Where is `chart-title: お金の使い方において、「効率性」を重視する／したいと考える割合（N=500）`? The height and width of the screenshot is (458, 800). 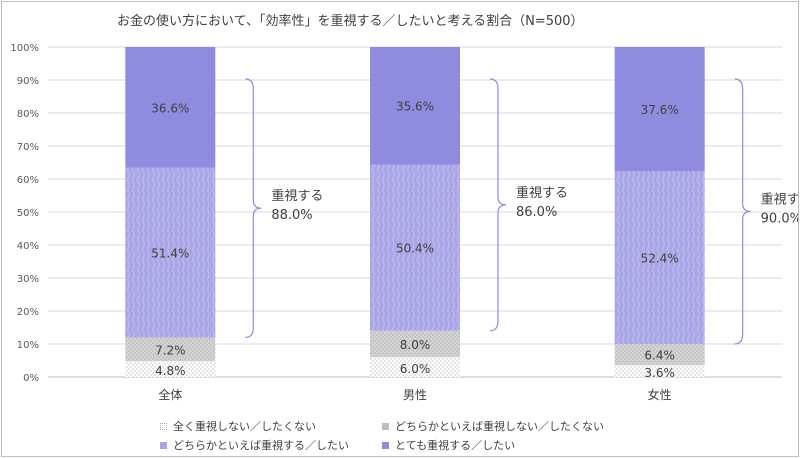 chart-title: お金の使い方において、「効率性」を重視する／したいと考える割合（N=500） is located at coordinates (350, 21).